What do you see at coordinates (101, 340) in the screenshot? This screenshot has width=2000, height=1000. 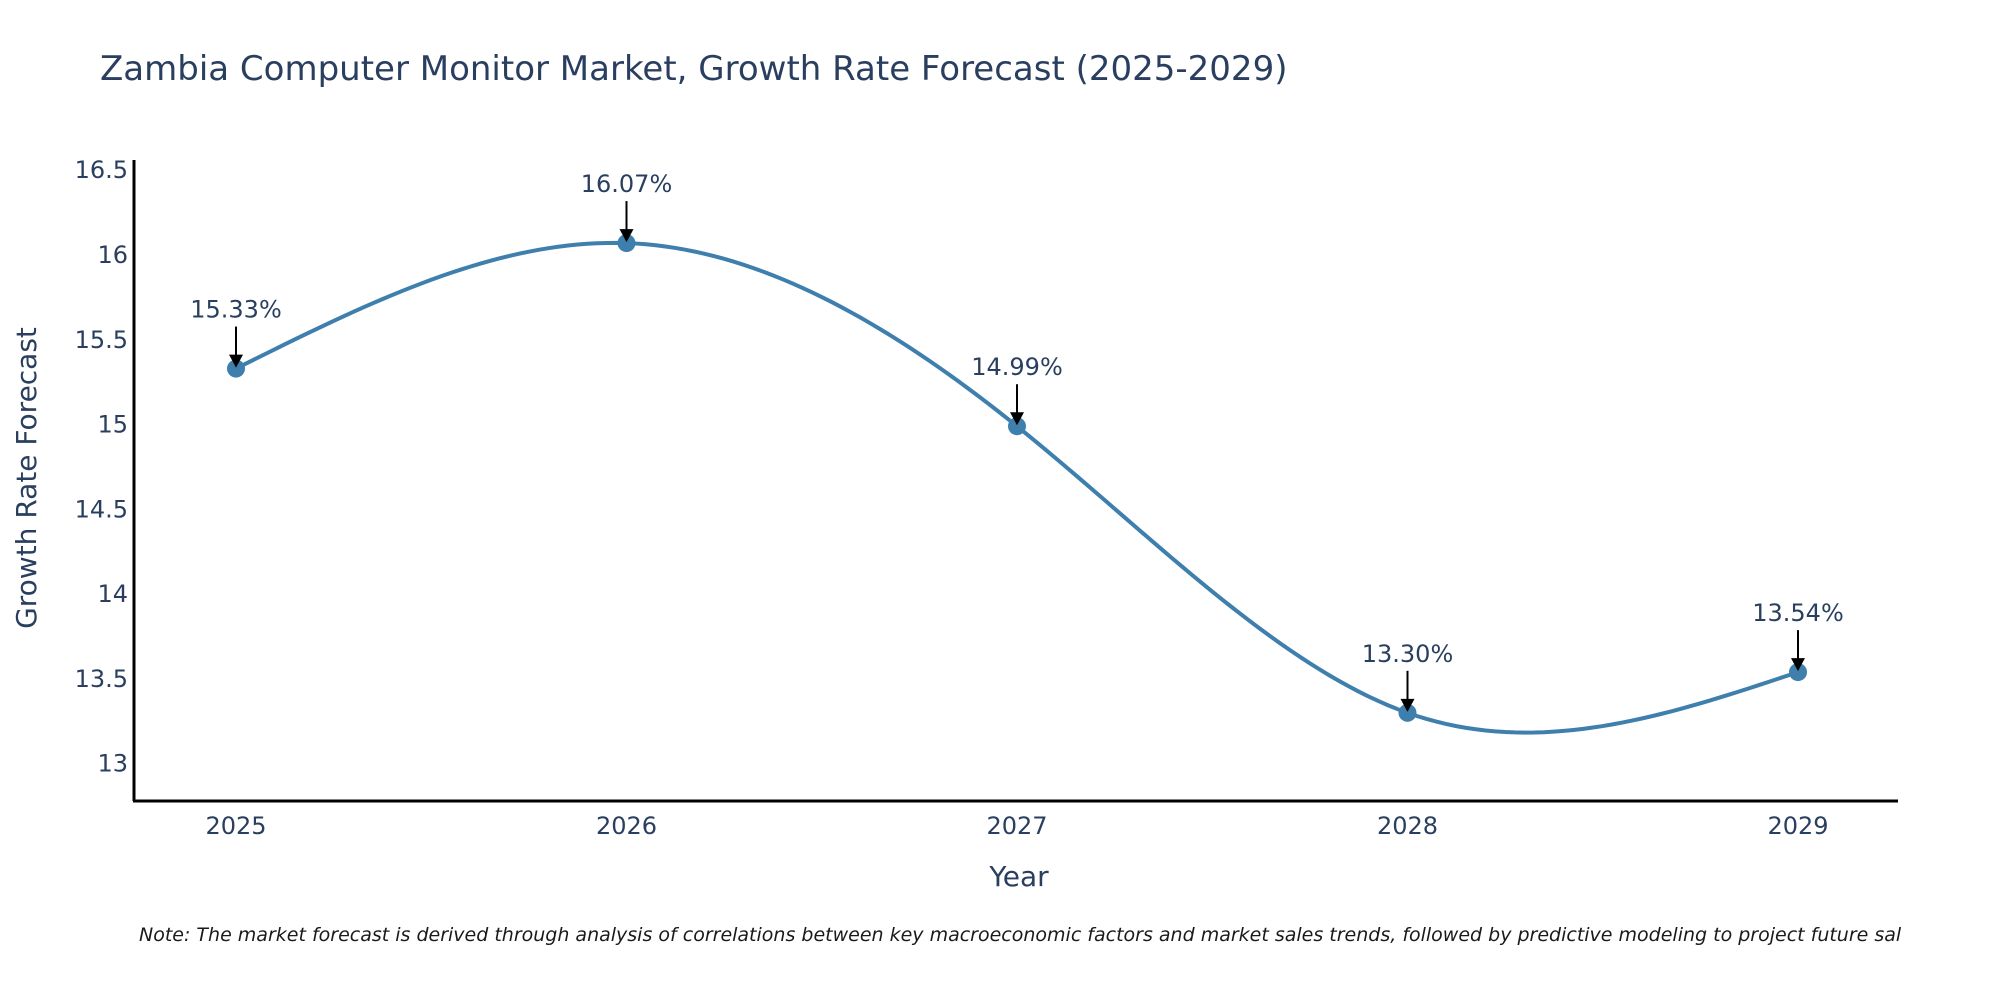 I see `y-tick-label: 15.5` at bounding box center [101, 340].